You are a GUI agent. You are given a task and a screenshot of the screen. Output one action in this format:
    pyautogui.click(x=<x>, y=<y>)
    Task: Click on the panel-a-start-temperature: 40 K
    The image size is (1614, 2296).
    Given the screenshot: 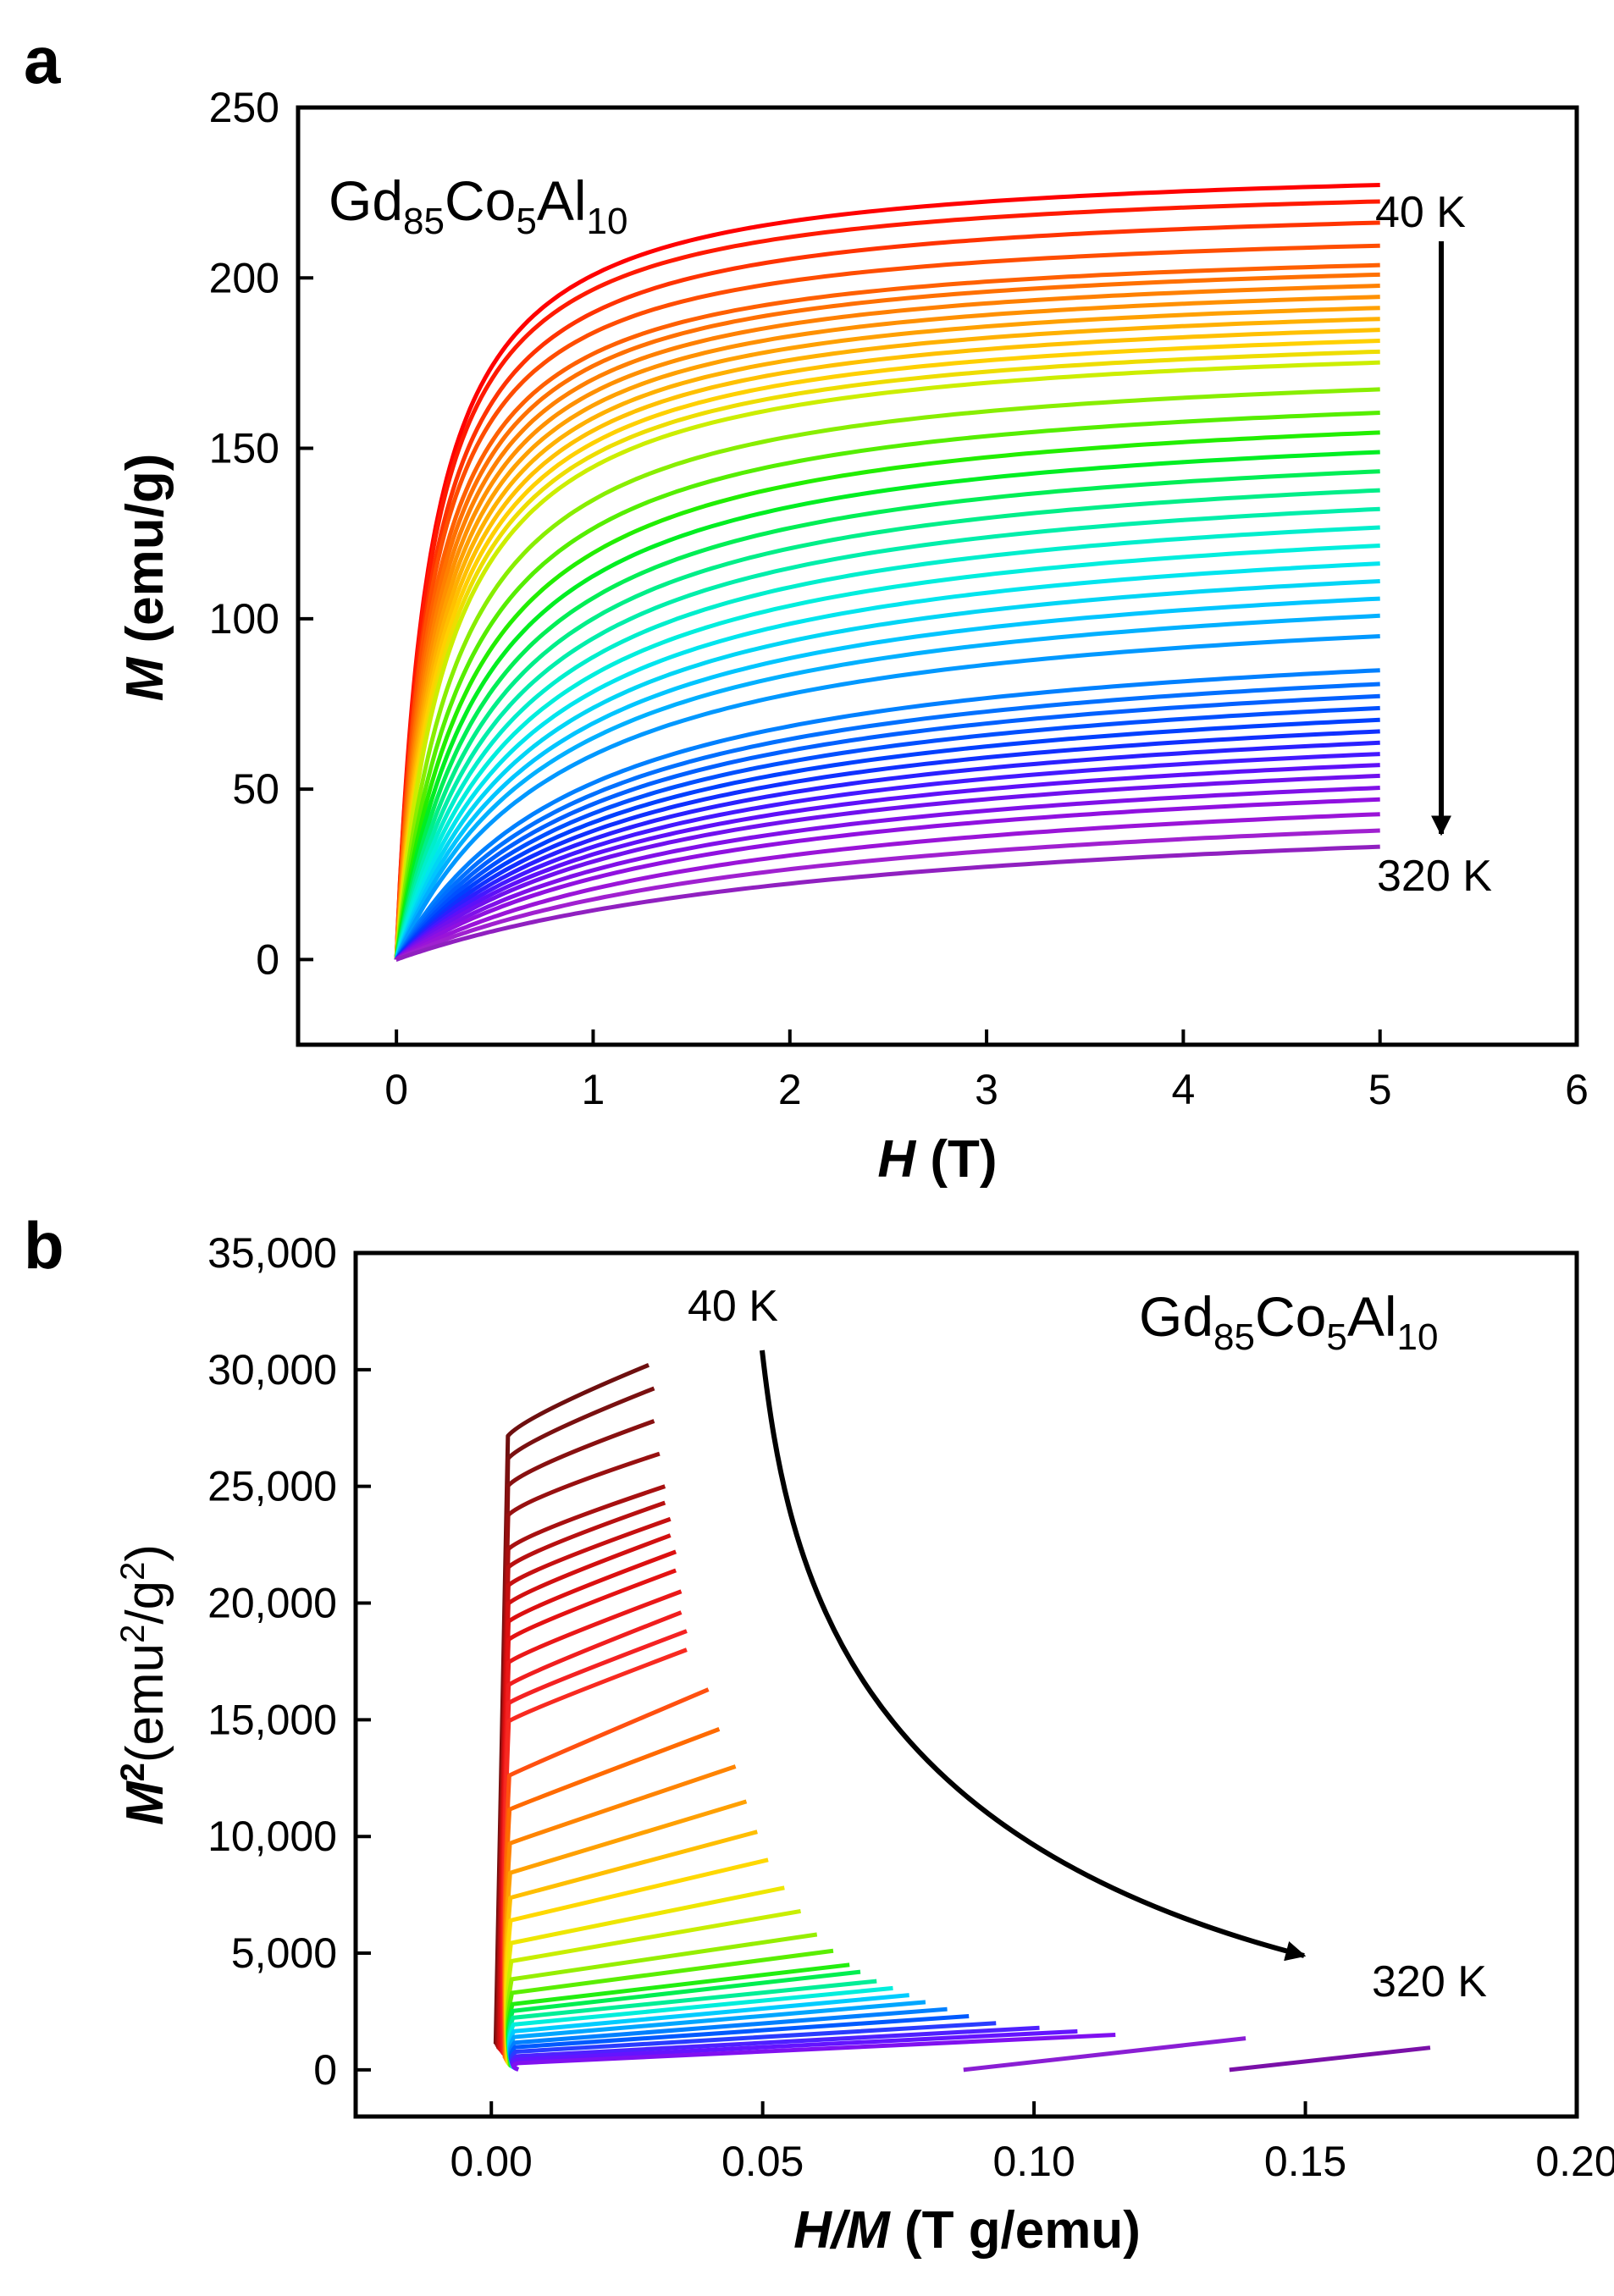 What is the action you would take?
    pyautogui.click(x=1420, y=212)
    